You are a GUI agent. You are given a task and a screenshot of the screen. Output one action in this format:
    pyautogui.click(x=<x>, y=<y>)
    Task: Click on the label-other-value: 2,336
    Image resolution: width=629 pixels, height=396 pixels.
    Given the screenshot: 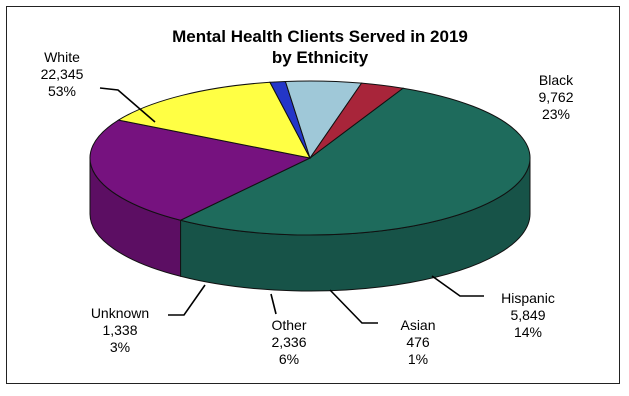 What is the action you would take?
    pyautogui.click(x=288, y=342)
    